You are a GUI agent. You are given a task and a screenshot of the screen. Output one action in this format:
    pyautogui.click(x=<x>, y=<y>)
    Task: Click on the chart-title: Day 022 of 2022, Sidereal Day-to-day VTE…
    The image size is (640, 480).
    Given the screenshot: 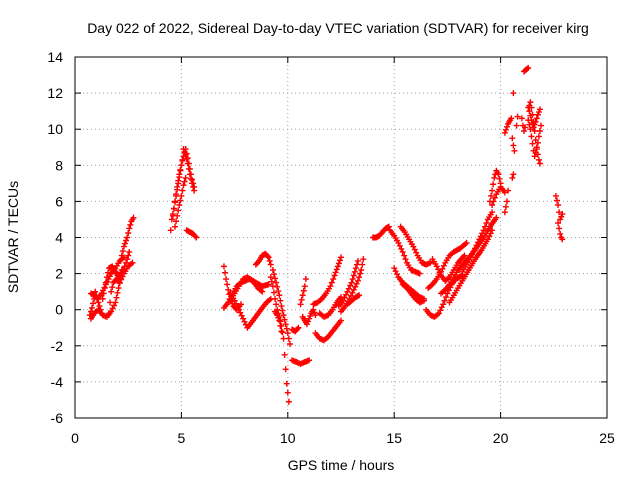 What is the action you would take?
    pyautogui.click(x=338, y=28)
    